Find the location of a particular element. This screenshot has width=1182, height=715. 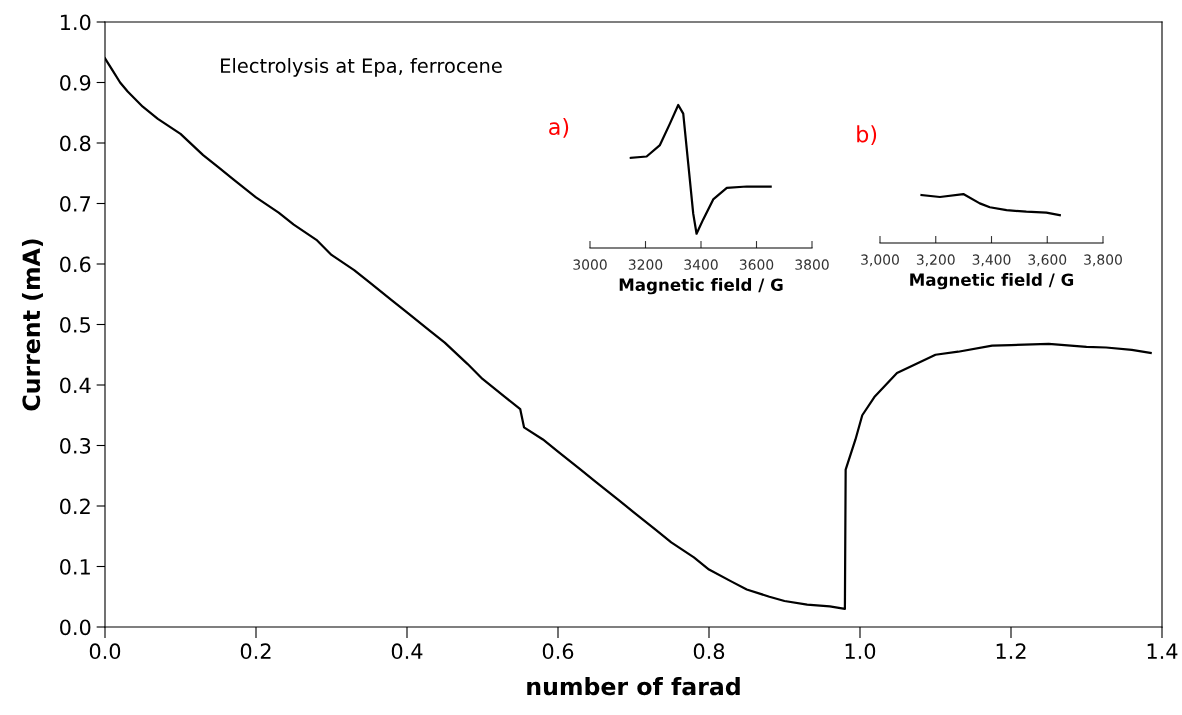

x-tick-label: 3,000 is located at coordinates (880, 260).